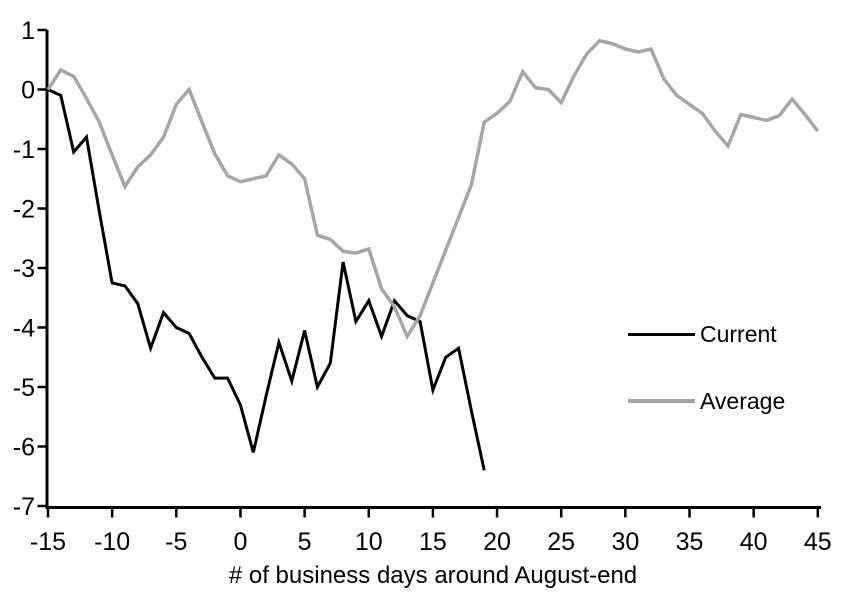 Image resolution: width=852 pixels, height=594 pixels. I want to click on y-tick-label: -3, so click(24, 269).